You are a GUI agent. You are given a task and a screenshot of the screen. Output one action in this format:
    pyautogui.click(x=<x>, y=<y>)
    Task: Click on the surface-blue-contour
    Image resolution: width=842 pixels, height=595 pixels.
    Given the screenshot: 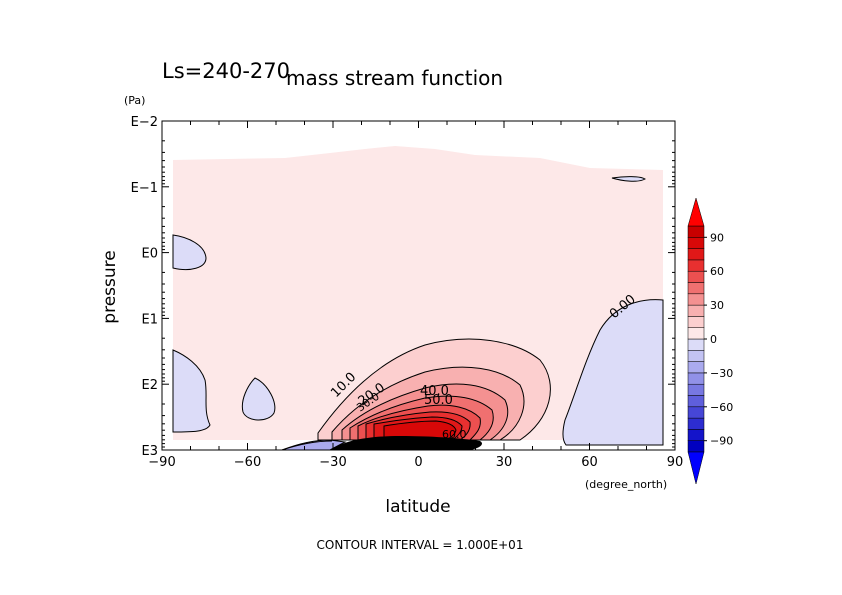 What is the action you would take?
    pyautogui.click(x=307, y=445)
    